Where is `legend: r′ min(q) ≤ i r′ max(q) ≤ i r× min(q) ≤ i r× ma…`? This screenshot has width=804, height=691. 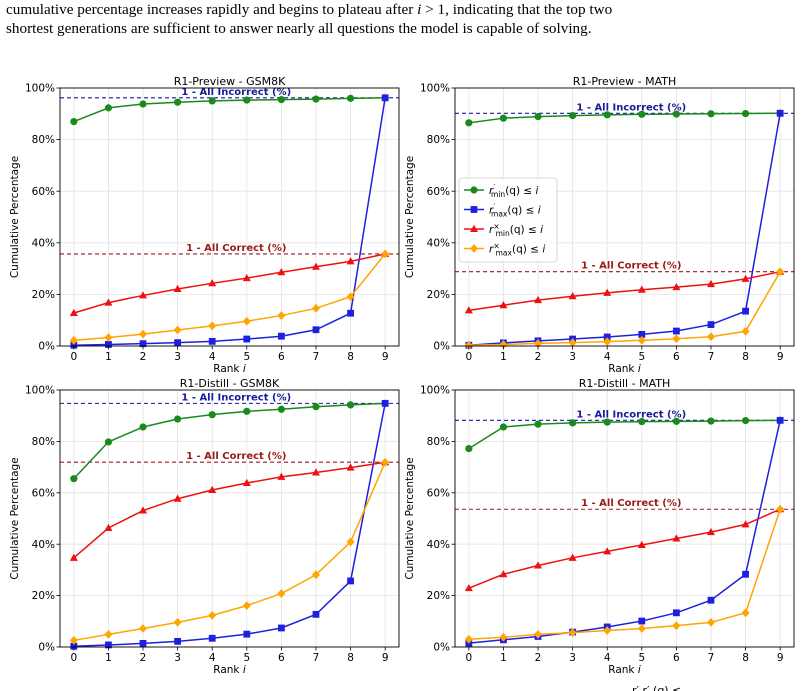 legend: r′ min(q) ≤ i r′ max(q) ≤ i r× min(q) ≤ i r× ma… is located at coordinates (508, 220).